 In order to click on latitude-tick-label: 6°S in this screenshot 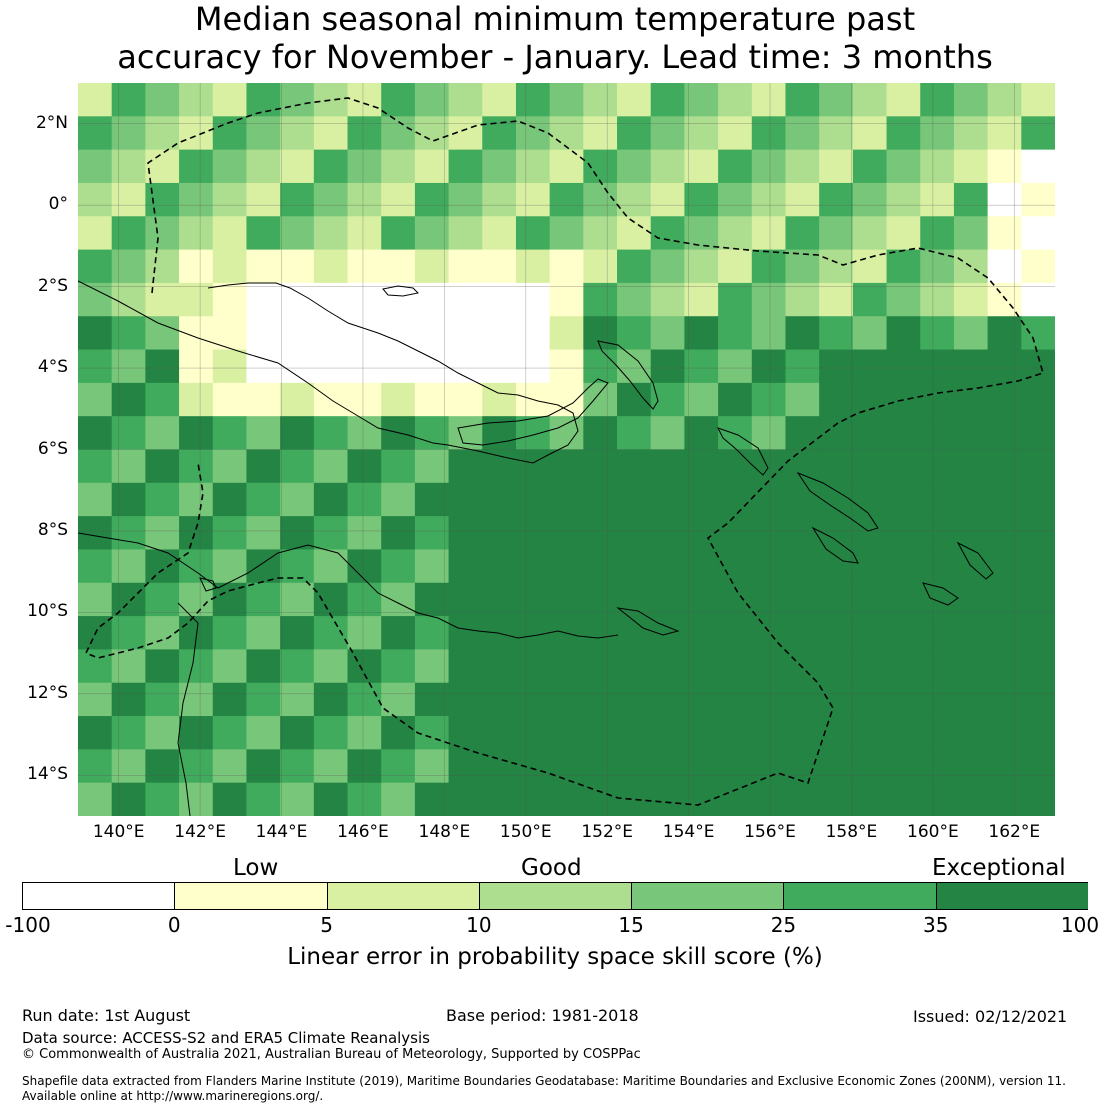, I will do `click(52, 448)`.